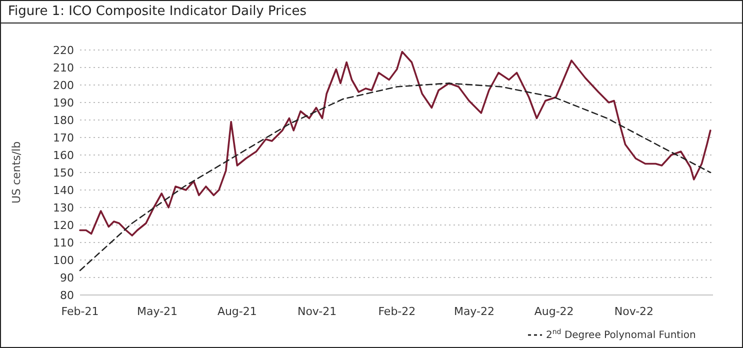  I want to click on x-tick-label: Aug-22, so click(554, 311).